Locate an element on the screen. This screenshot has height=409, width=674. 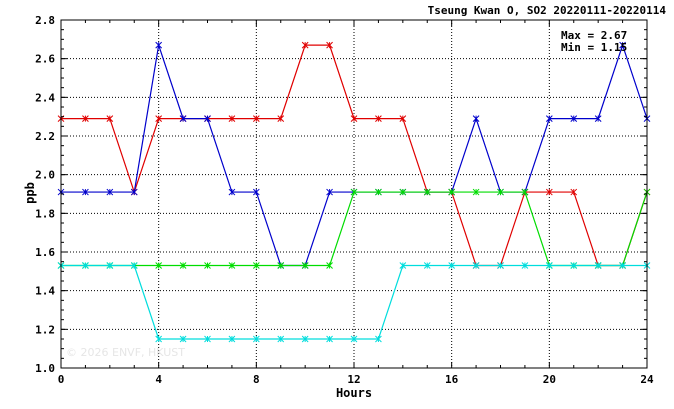
min-label: Min = 1.15 is located at coordinates (594, 47).